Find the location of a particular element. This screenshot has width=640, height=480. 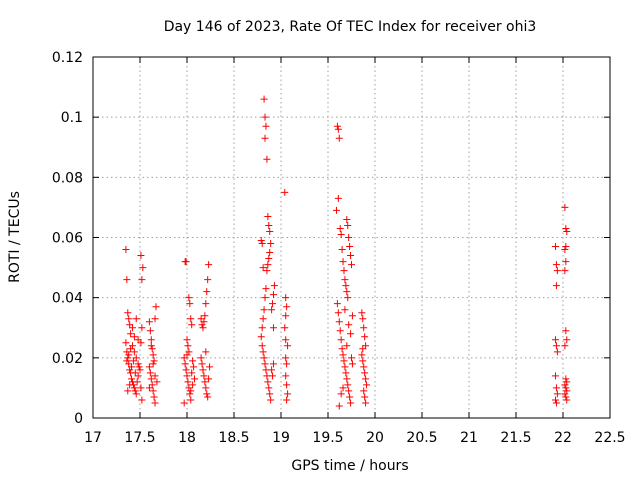

y-tick-label: 0.1 is located at coordinates (72, 118).